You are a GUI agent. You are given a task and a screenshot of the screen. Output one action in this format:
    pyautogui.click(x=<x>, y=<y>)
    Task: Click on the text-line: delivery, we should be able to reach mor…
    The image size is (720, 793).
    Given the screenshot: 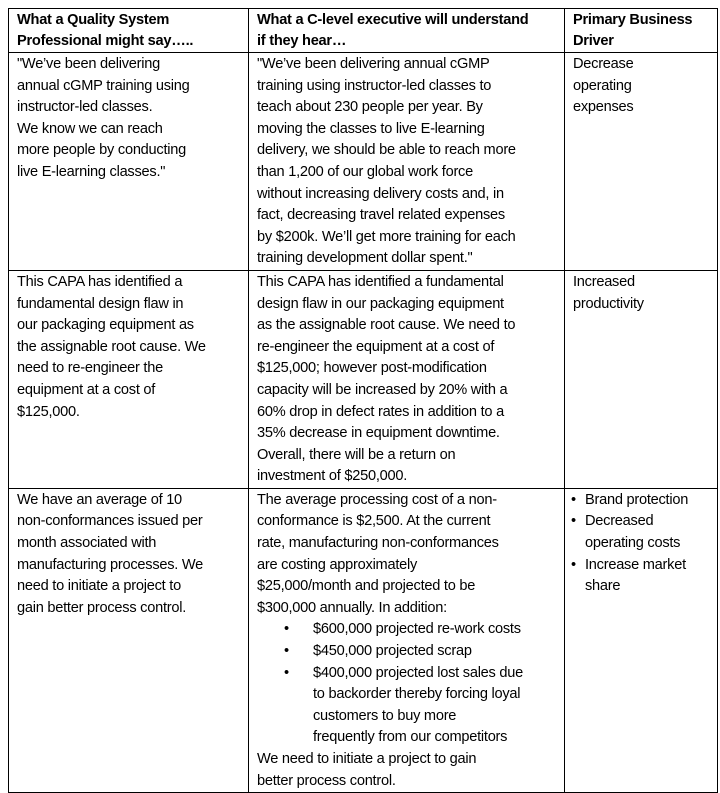 What is the action you would take?
    pyautogui.click(x=386, y=150)
    